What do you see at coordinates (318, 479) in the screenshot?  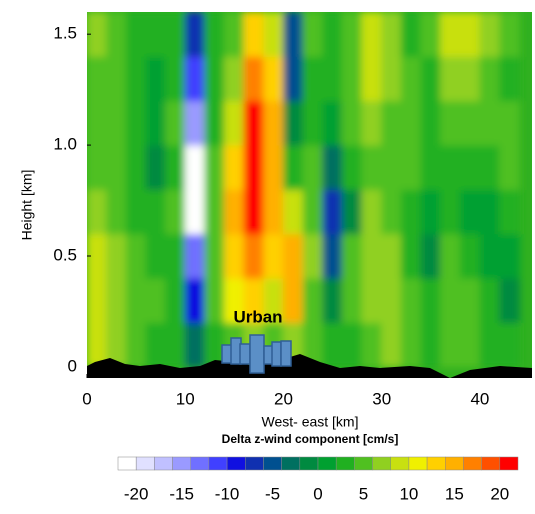 I see `colorbar: -20 -15 -10 -5 0 5 10 15 20` at bounding box center [318, 479].